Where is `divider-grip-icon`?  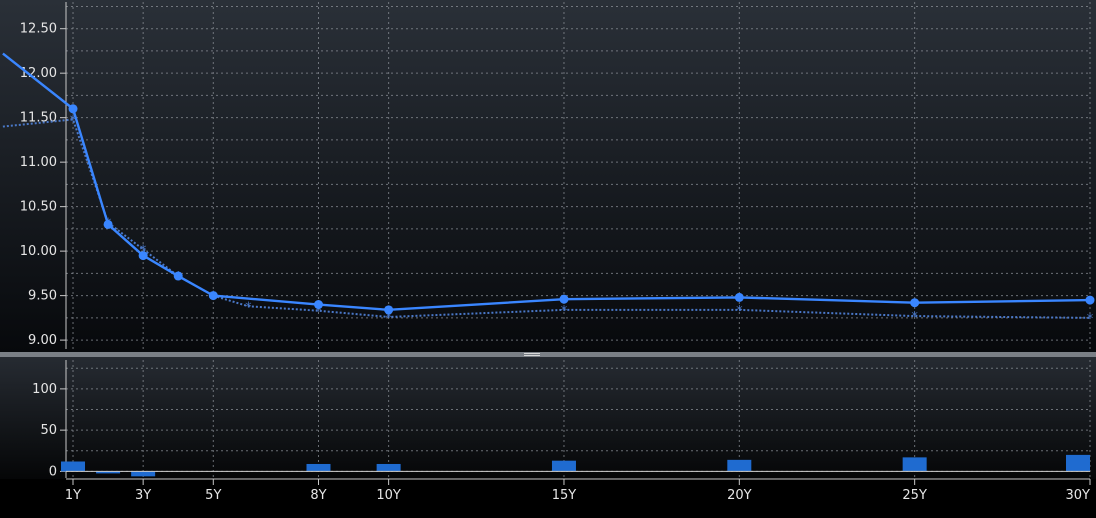 divider-grip-icon is located at coordinates (532, 353).